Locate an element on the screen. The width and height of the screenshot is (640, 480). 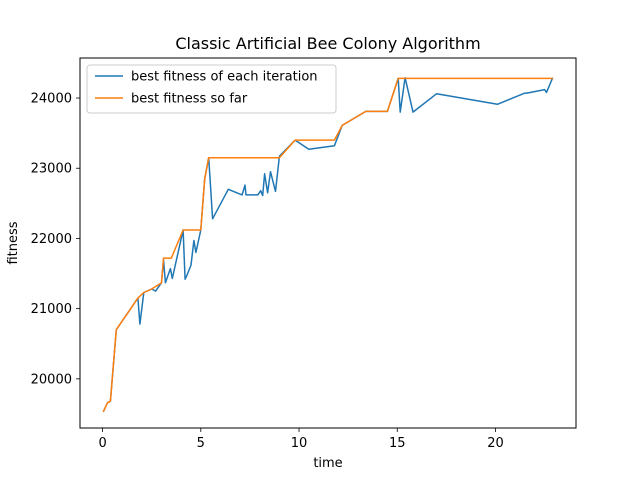
legend-box is located at coordinates (211, 89).